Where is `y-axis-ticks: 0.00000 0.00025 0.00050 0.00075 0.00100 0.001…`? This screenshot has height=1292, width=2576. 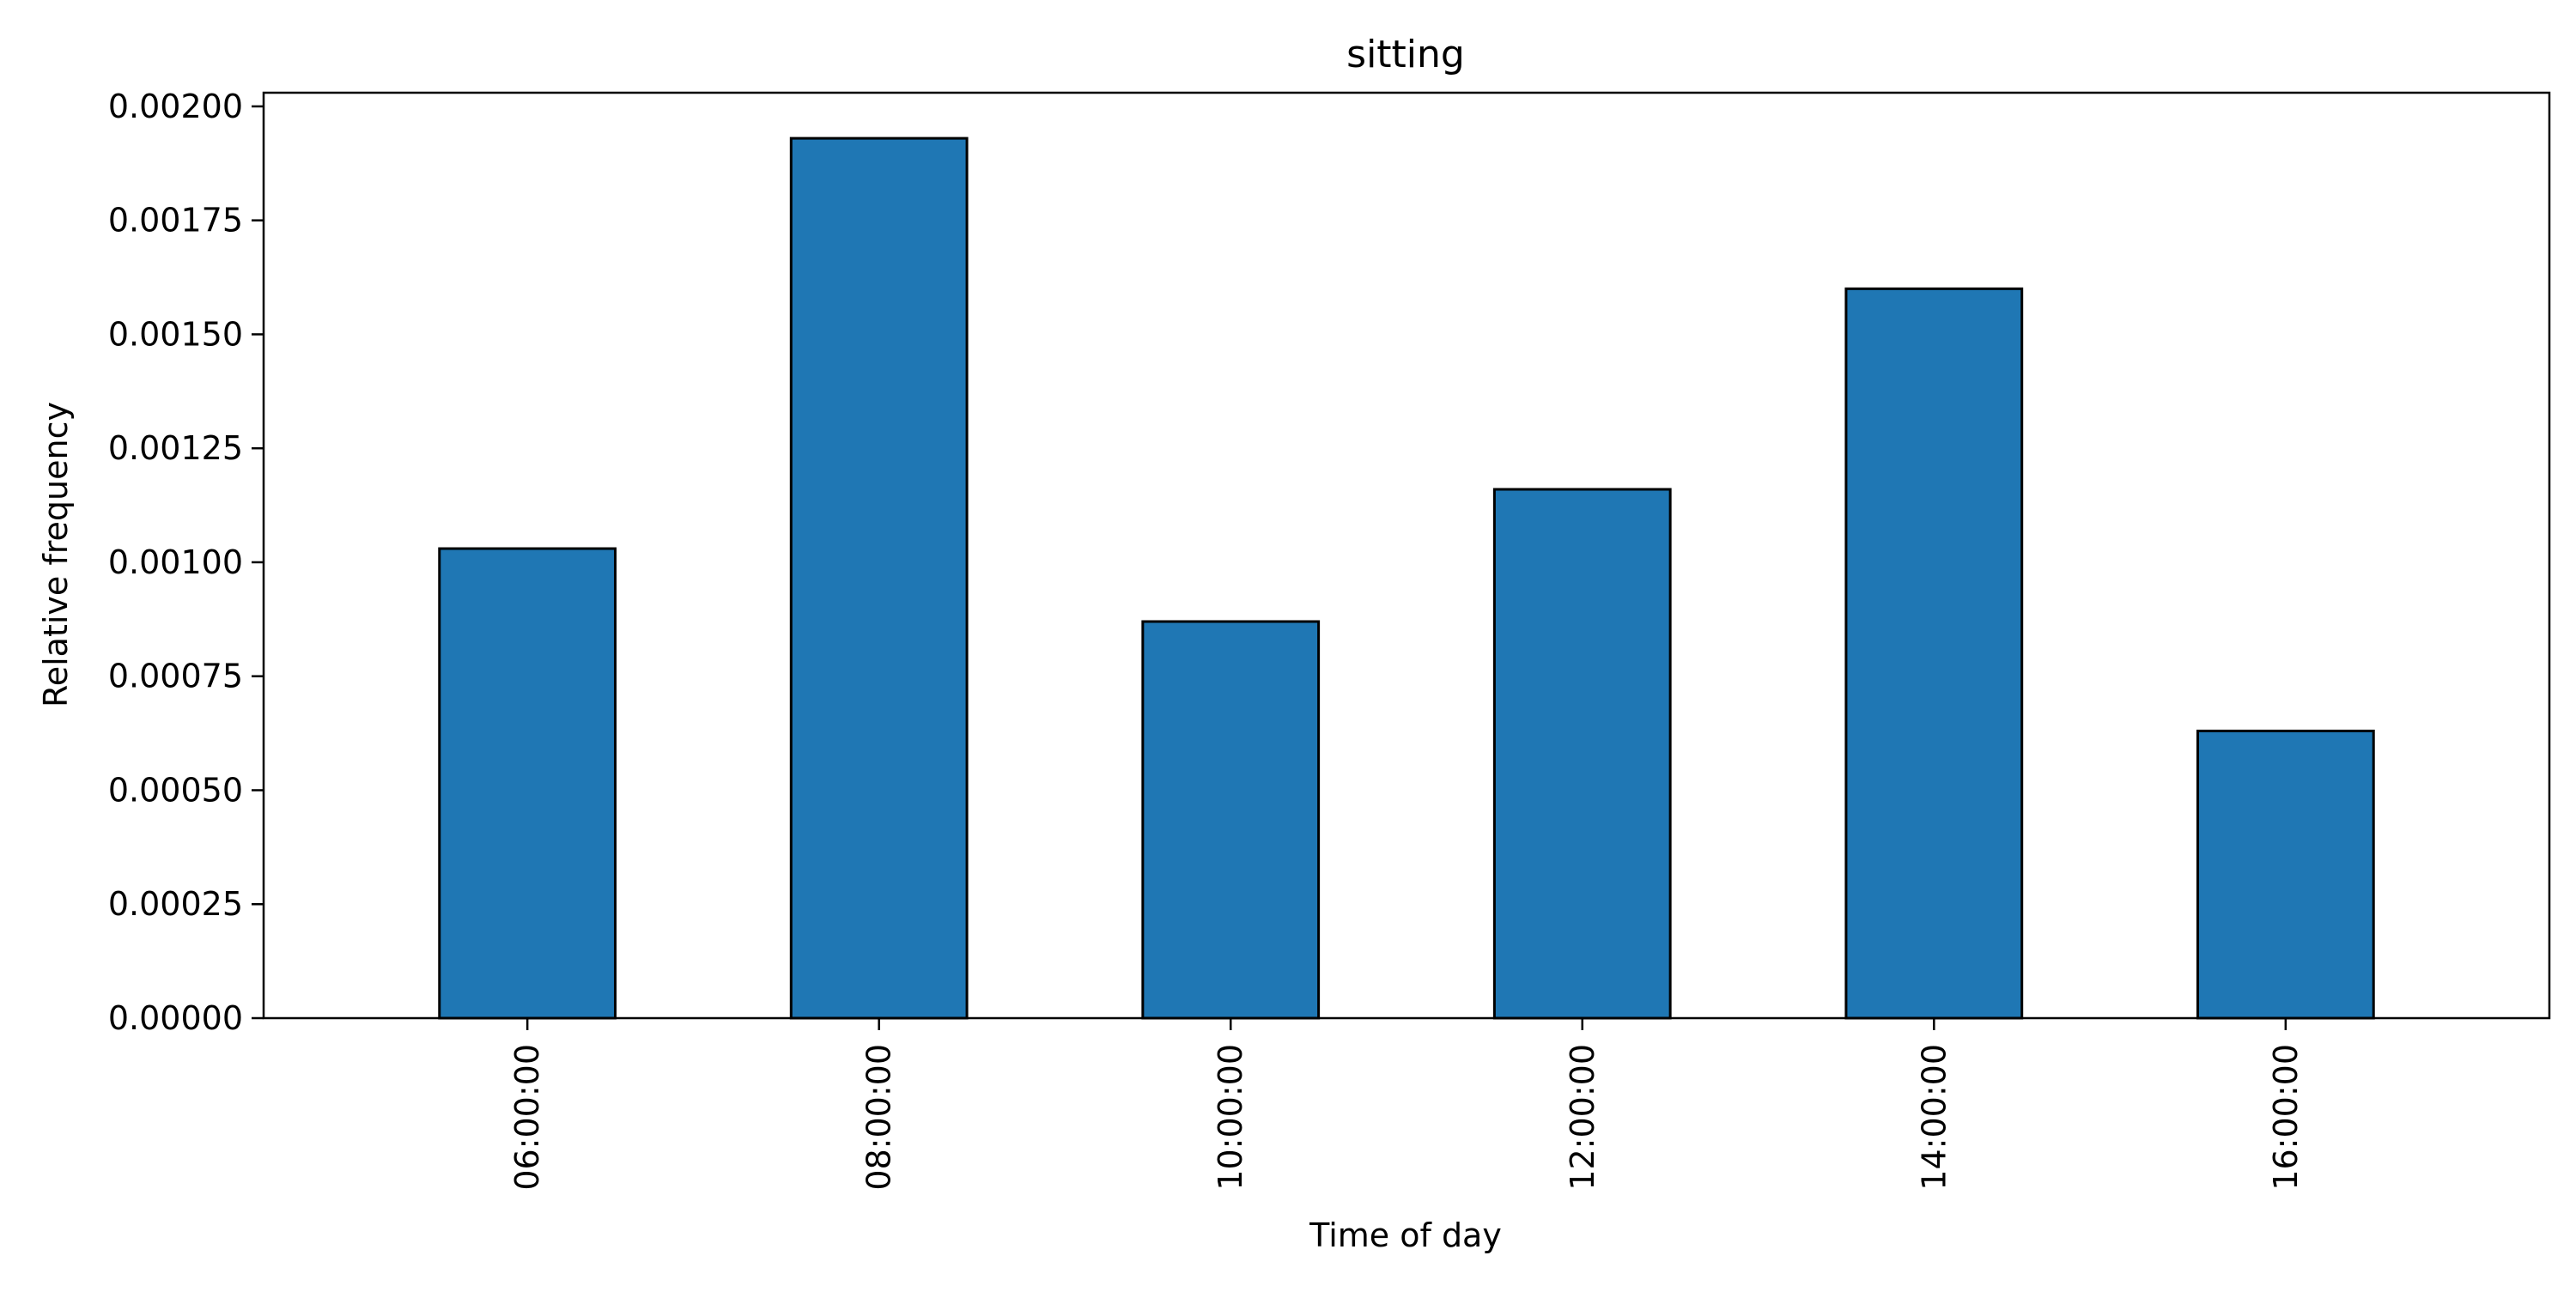 y-axis-ticks: 0.00000 0.00025 0.00050 0.00075 0.00100 0.001… is located at coordinates (186, 562).